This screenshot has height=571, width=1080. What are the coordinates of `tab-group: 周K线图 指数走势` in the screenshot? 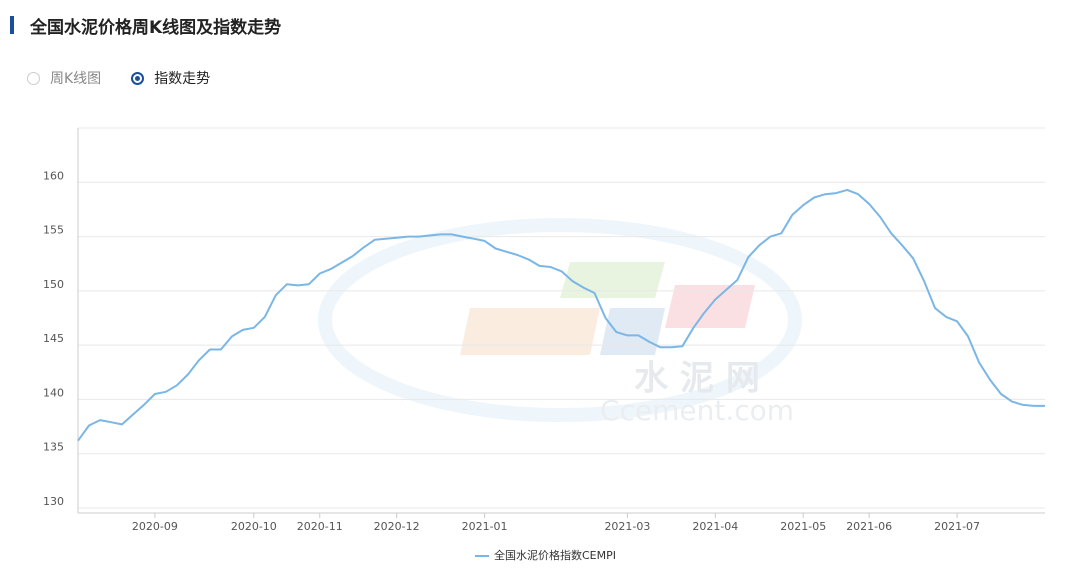 It's located at (118, 78).